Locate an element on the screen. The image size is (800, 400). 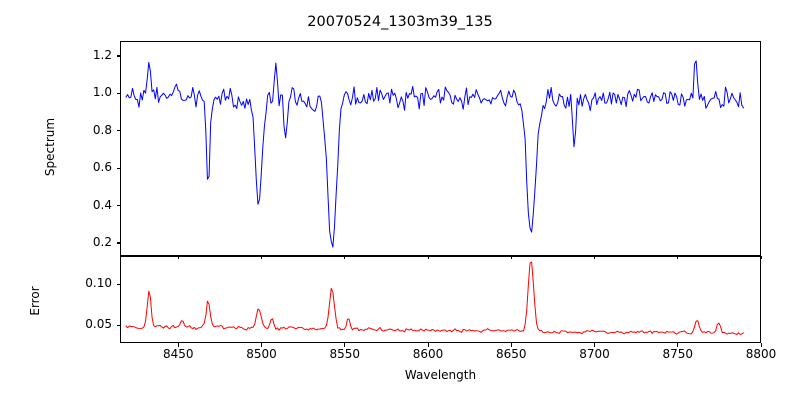
x-tick-label: 8500 is located at coordinates (261, 354).